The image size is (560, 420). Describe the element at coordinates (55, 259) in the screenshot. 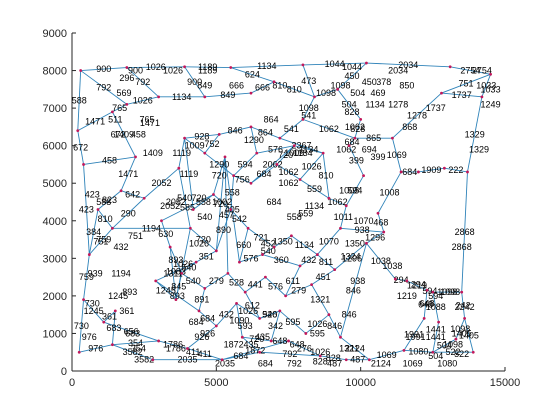

I see `y-tick-label-3: 3000` at that location.